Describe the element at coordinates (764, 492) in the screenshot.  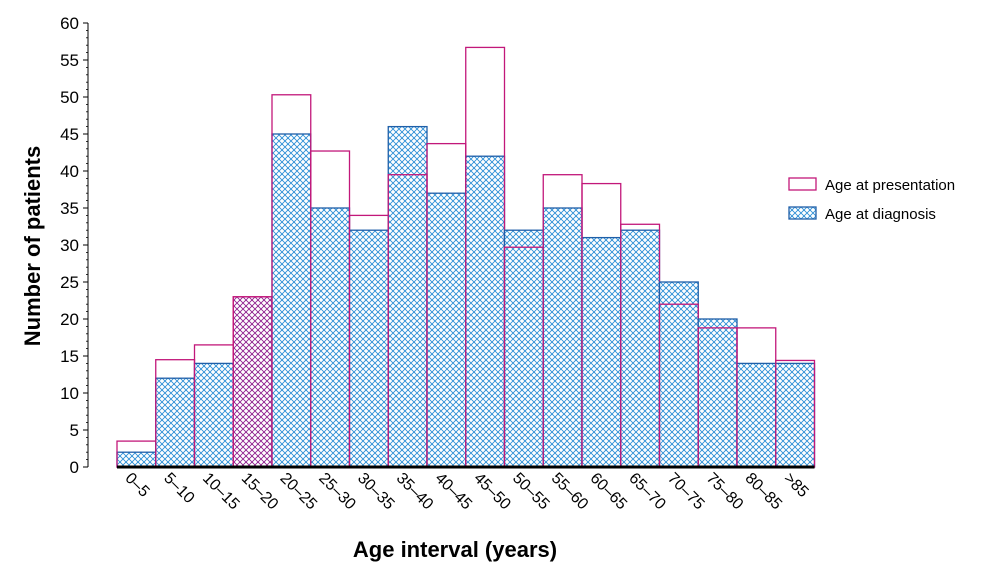
I see `x-tick-label-16: 80–85` at that location.